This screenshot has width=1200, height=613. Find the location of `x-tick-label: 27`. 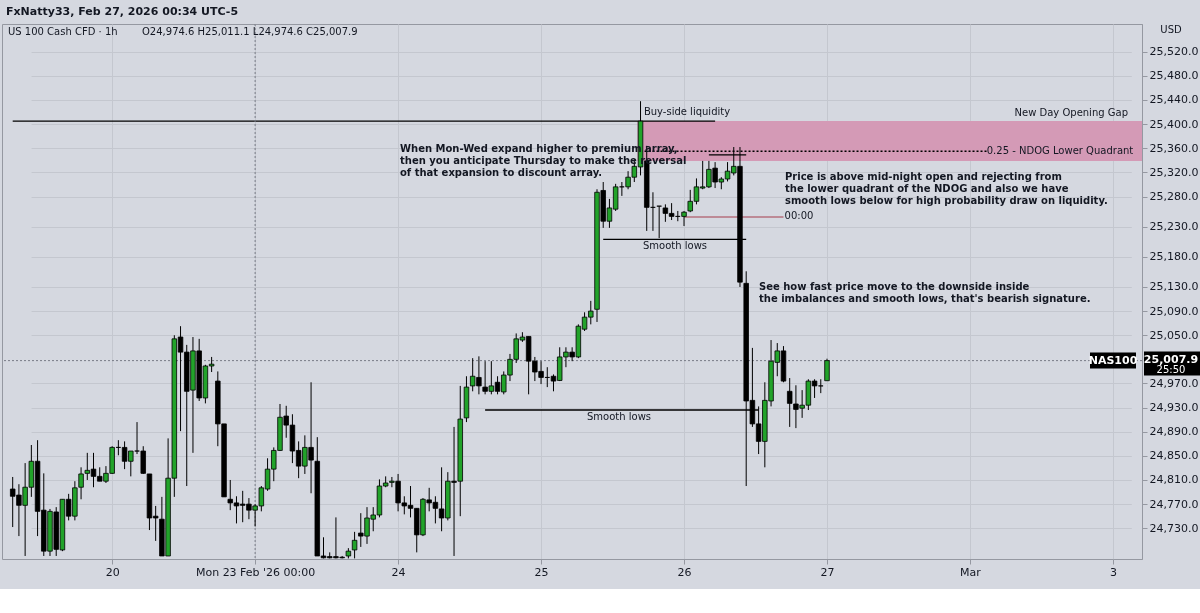

x-tick-label: 27 is located at coordinates (827, 572).